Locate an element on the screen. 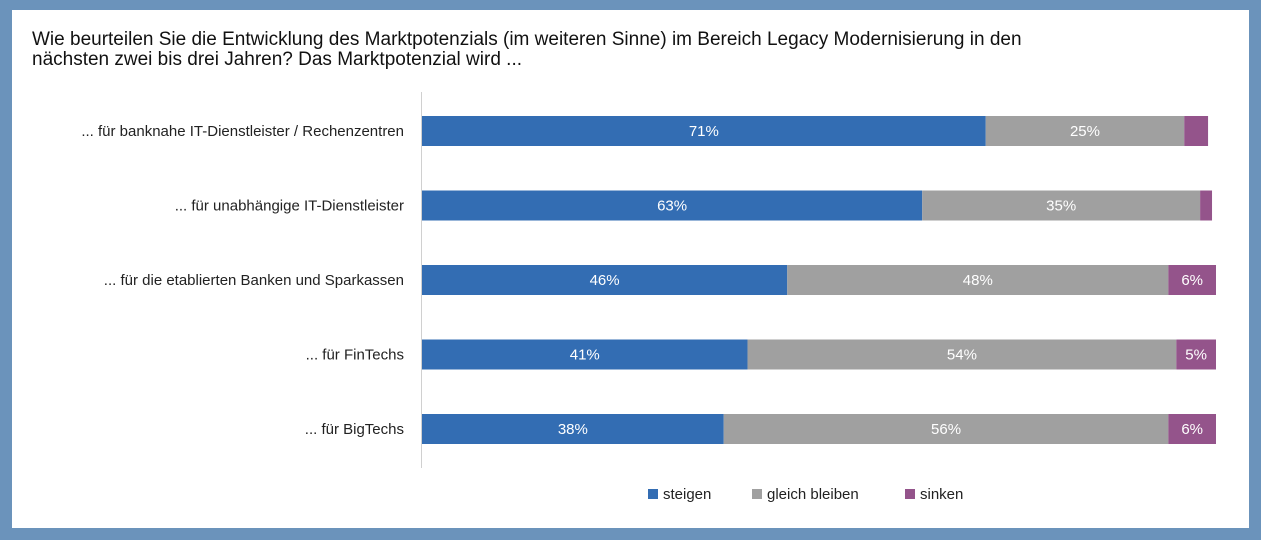 The width and height of the screenshot is (1261, 540). legend-label-gleich-bleiben: gleich bleiben is located at coordinates (813, 494).